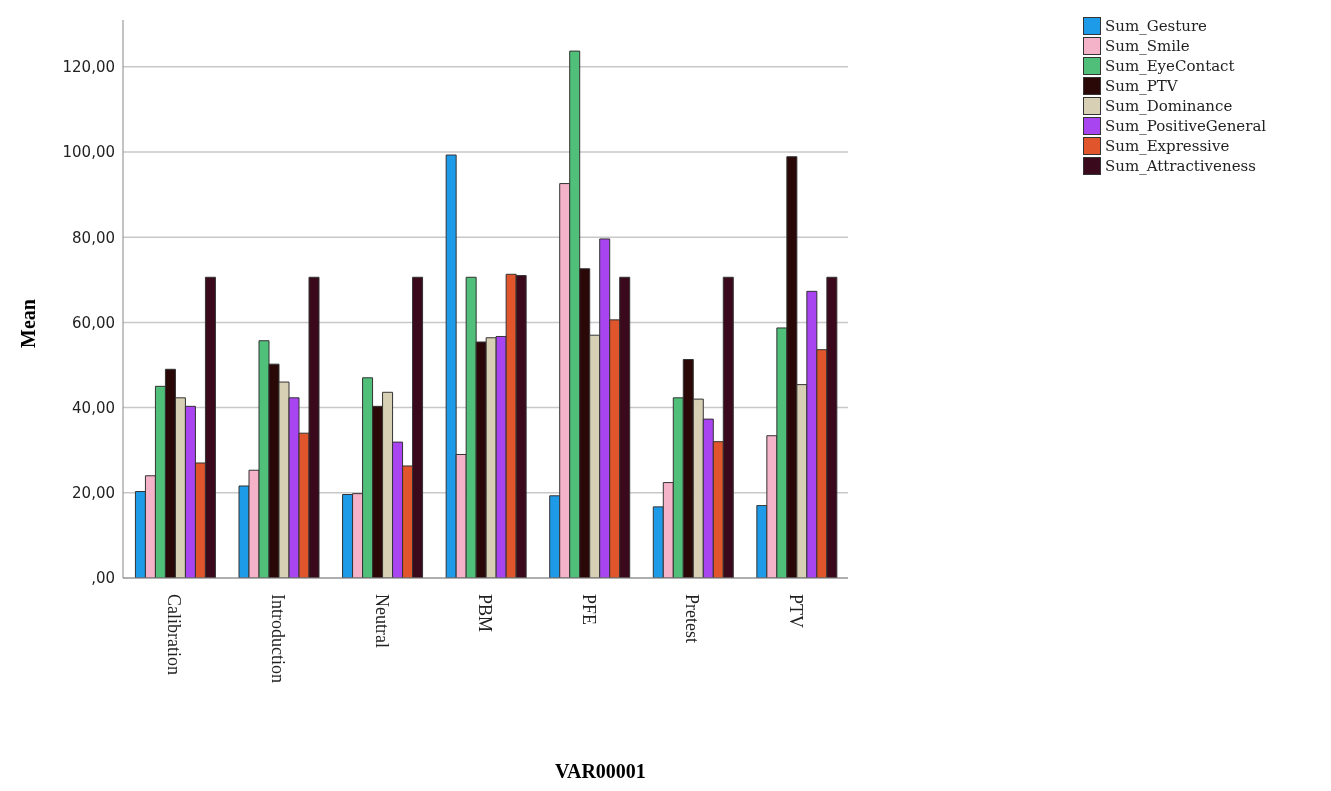  Describe the element at coordinates (600, 771) in the screenshot. I see `x-axis-title: VAR00001` at that location.